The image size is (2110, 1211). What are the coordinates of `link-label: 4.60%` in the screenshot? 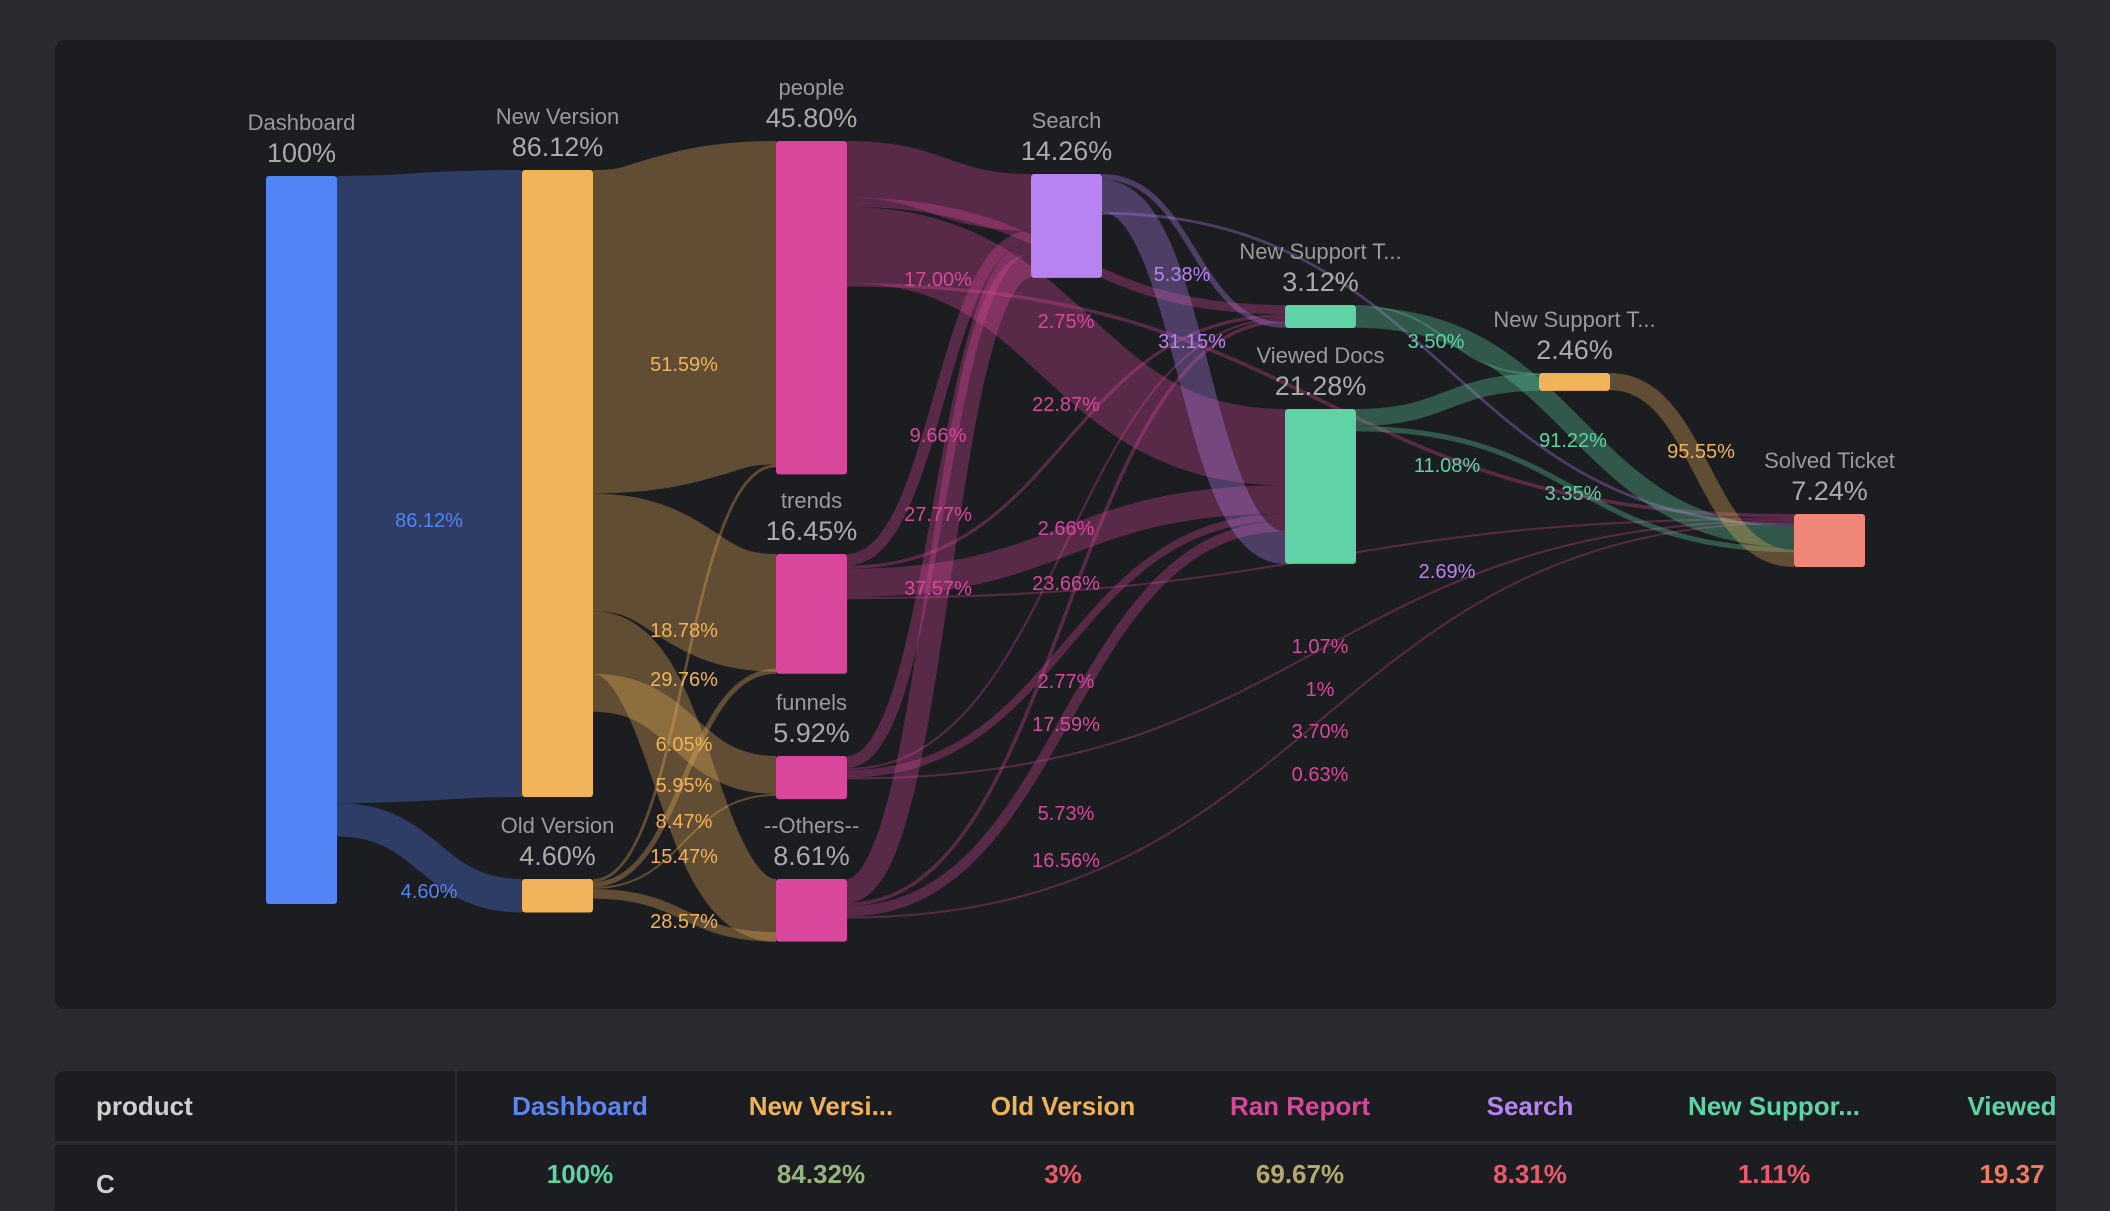 It's located at (429, 892).